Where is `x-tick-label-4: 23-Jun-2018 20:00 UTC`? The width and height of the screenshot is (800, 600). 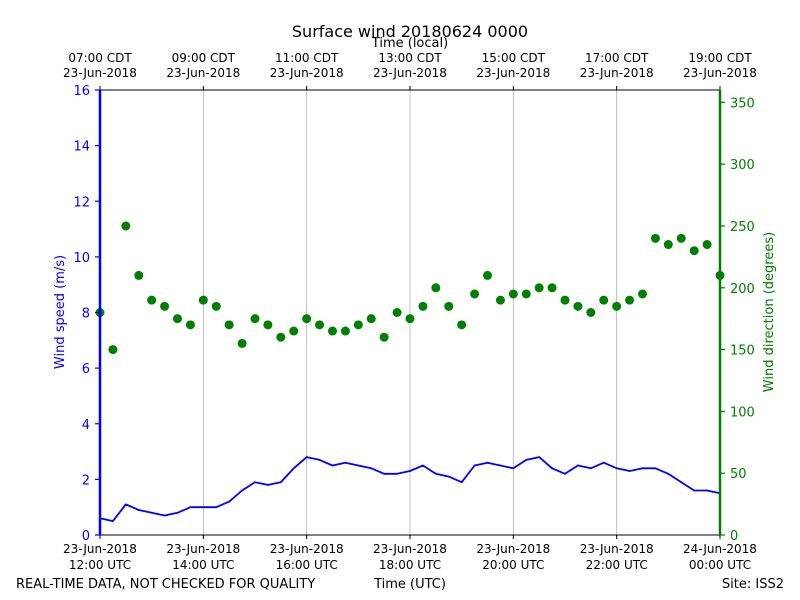 x-tick-label-4: 23-Jun-2018 20:00 UTC is located at coordinates (513, 557).